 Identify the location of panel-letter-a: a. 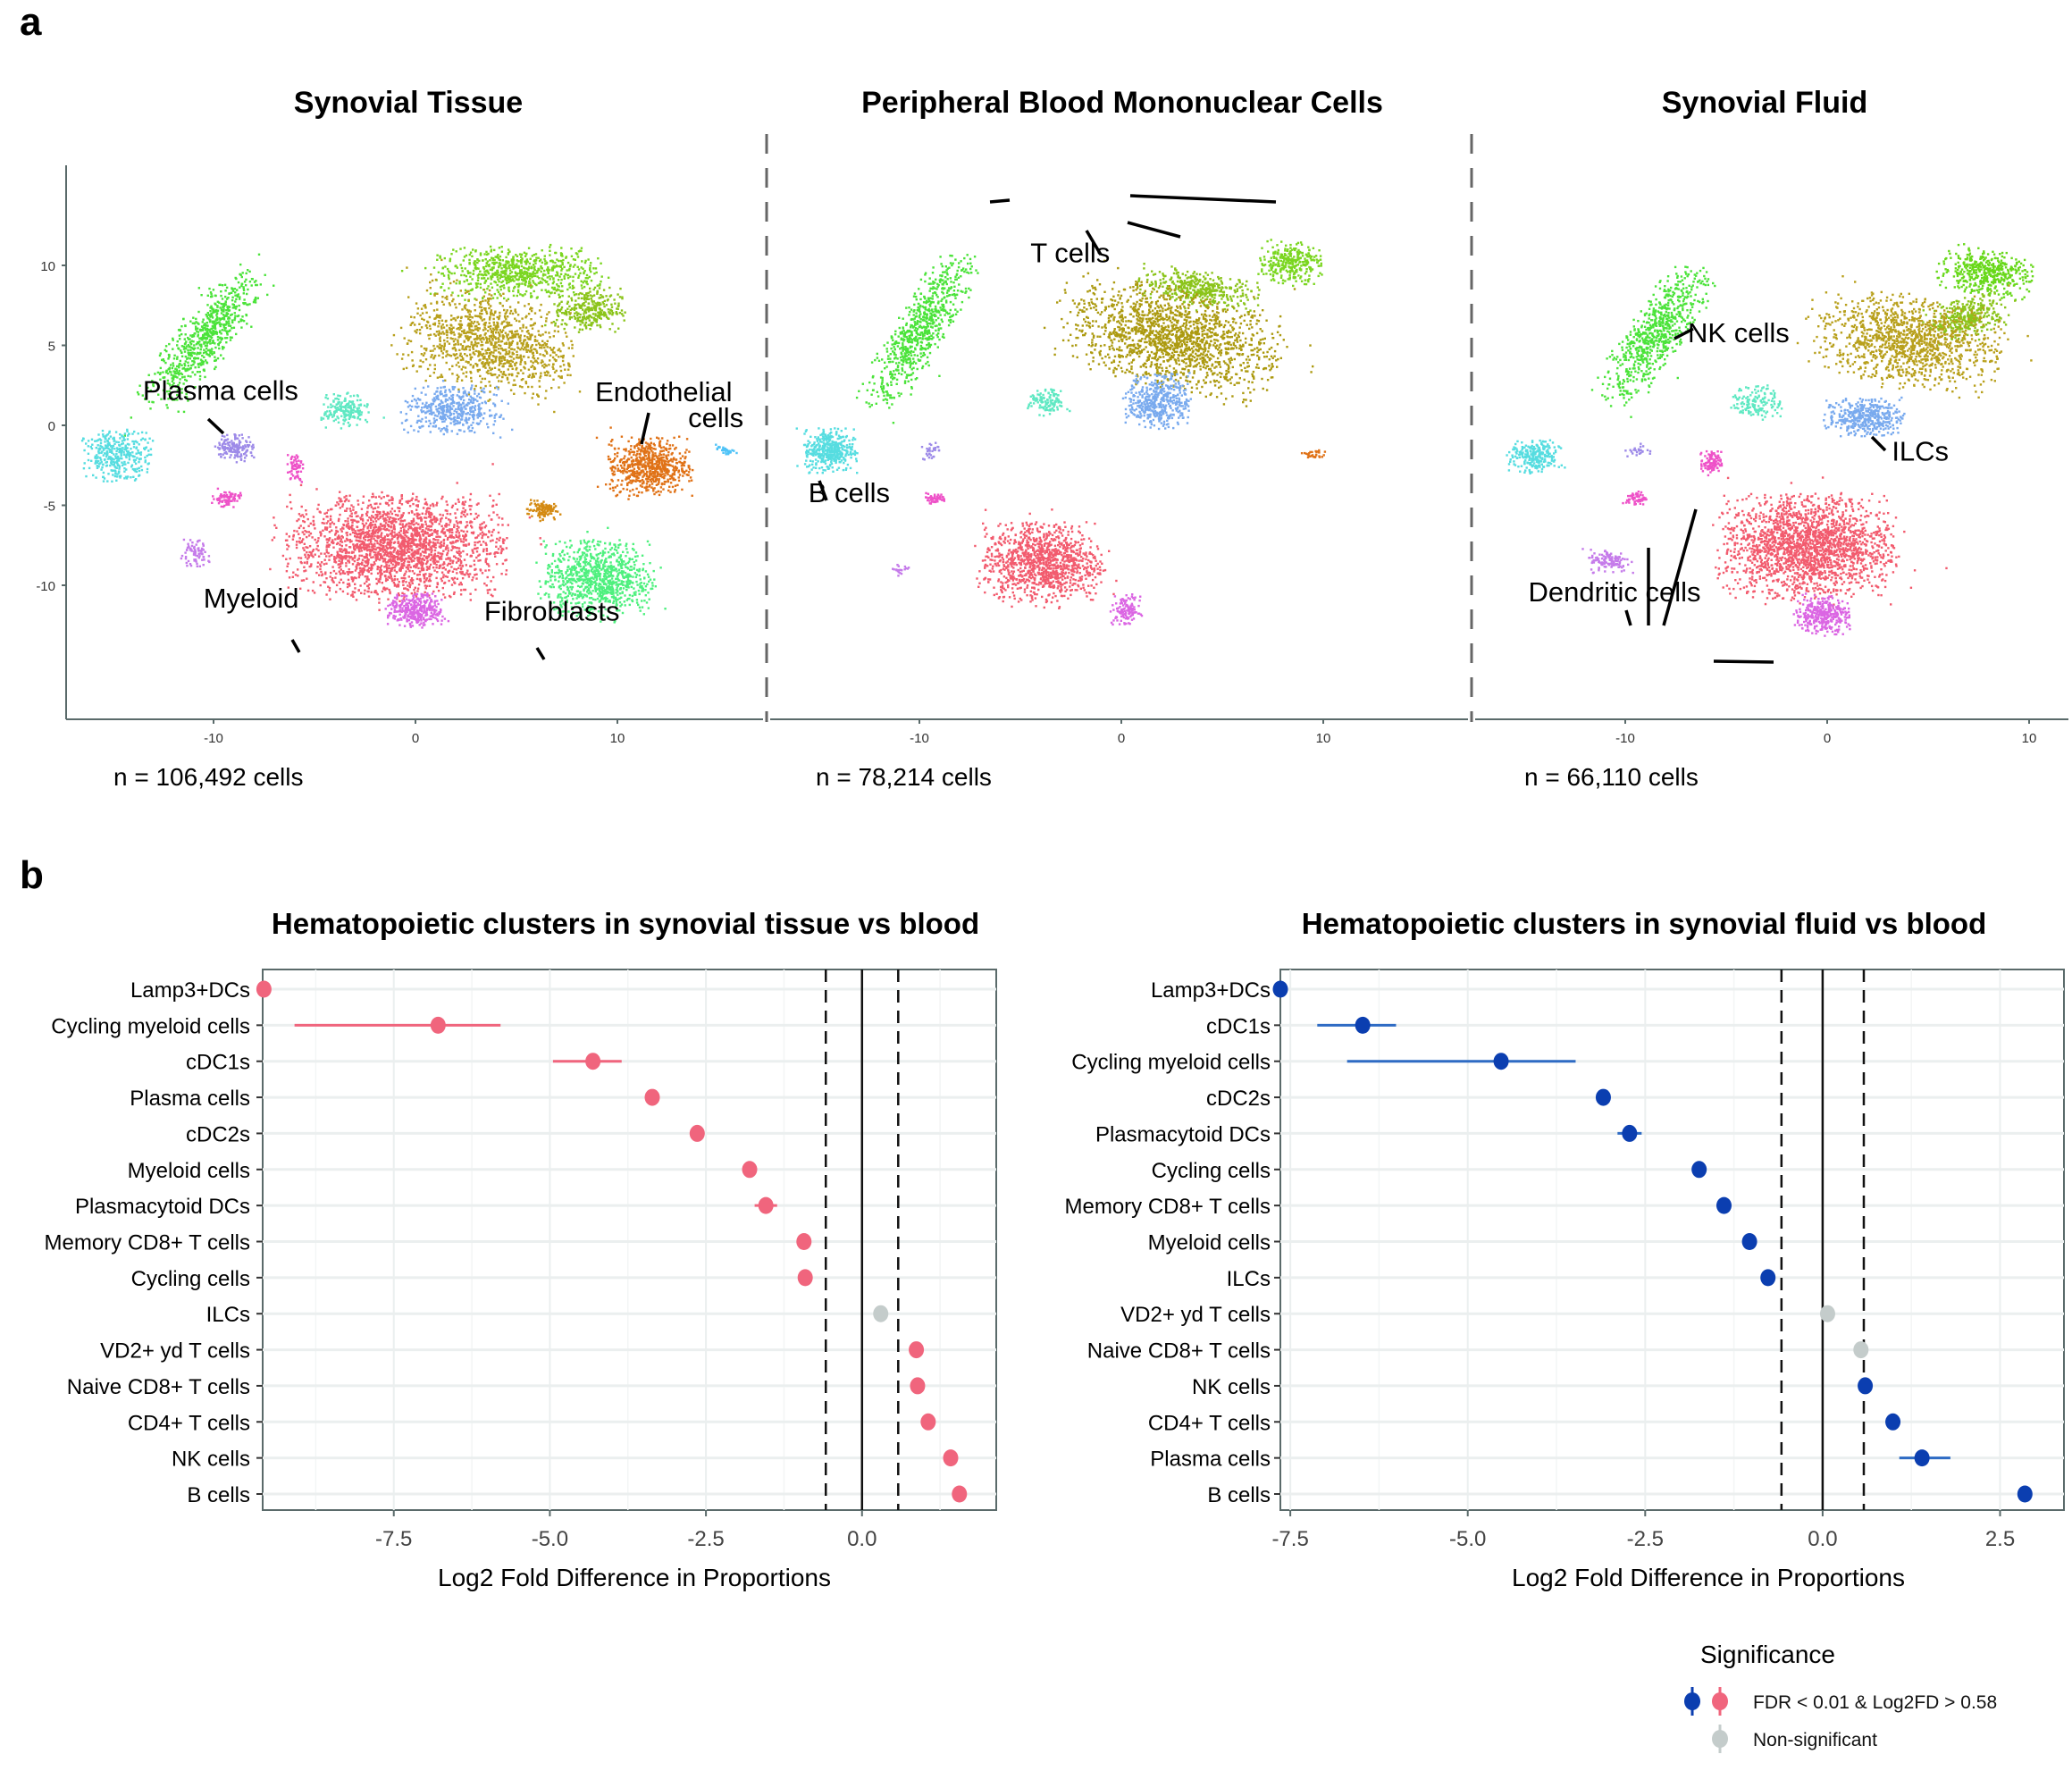
(30, 22).